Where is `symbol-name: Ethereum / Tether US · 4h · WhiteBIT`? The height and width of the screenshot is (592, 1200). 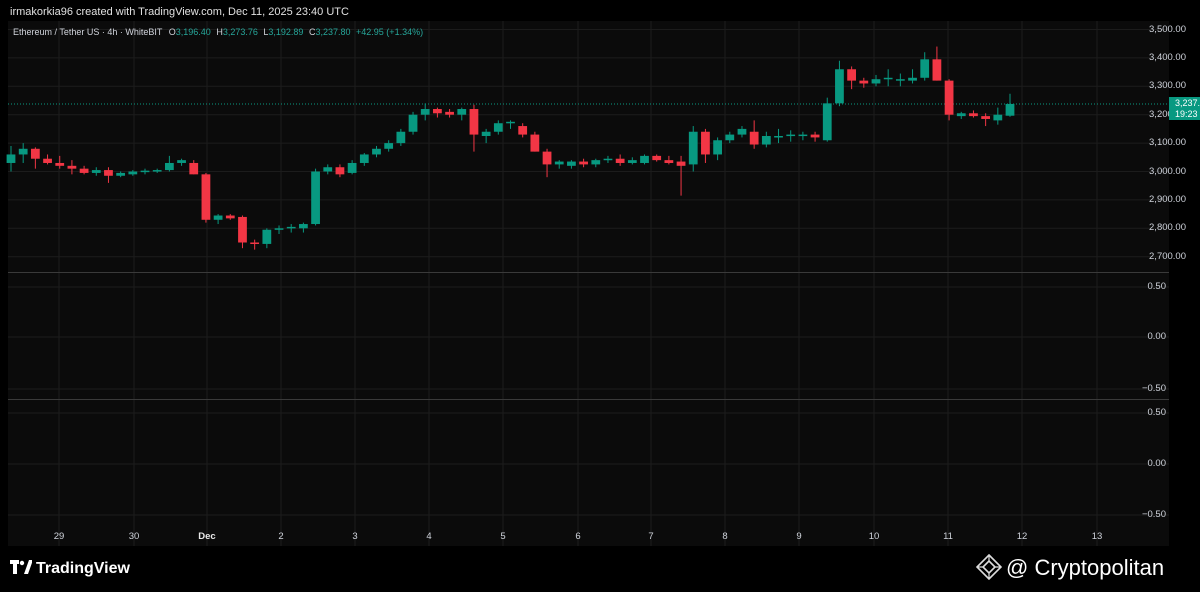
symbol-name: Ethereum / Tether US · 4h · WhiteBIT is located at coordinates (88, 32).